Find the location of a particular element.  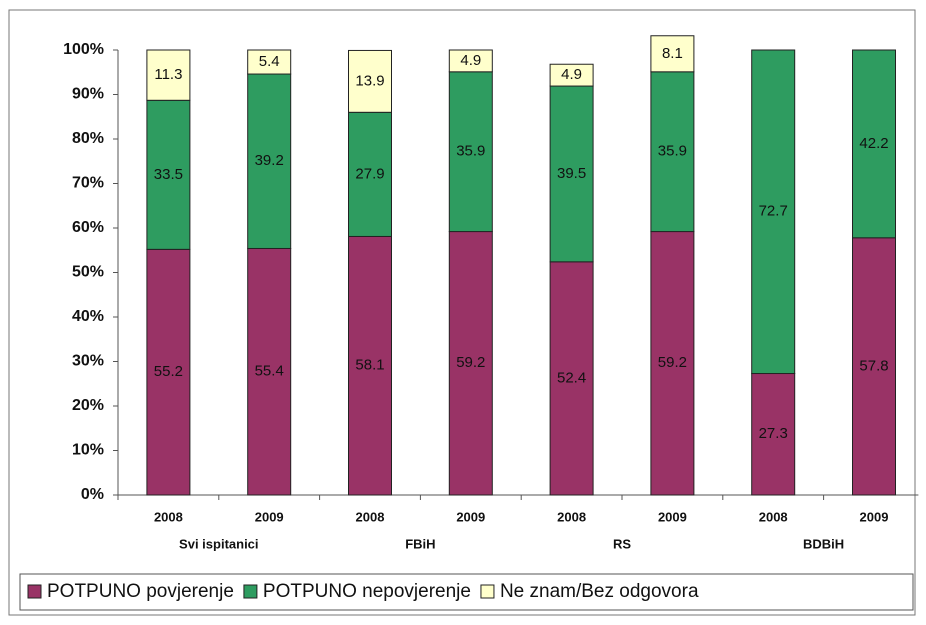

data-label: 58.1 is located at coordinates (369, 365).